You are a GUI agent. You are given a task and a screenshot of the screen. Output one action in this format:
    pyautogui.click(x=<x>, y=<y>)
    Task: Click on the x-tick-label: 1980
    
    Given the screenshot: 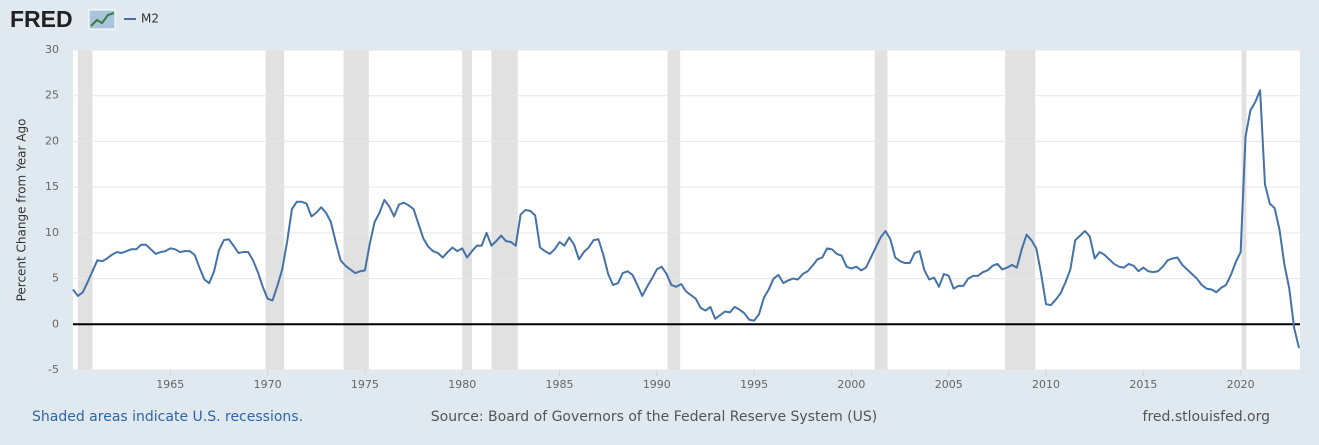 What is the action you would take?
    pyautogui.click(x=462, y=384)
    